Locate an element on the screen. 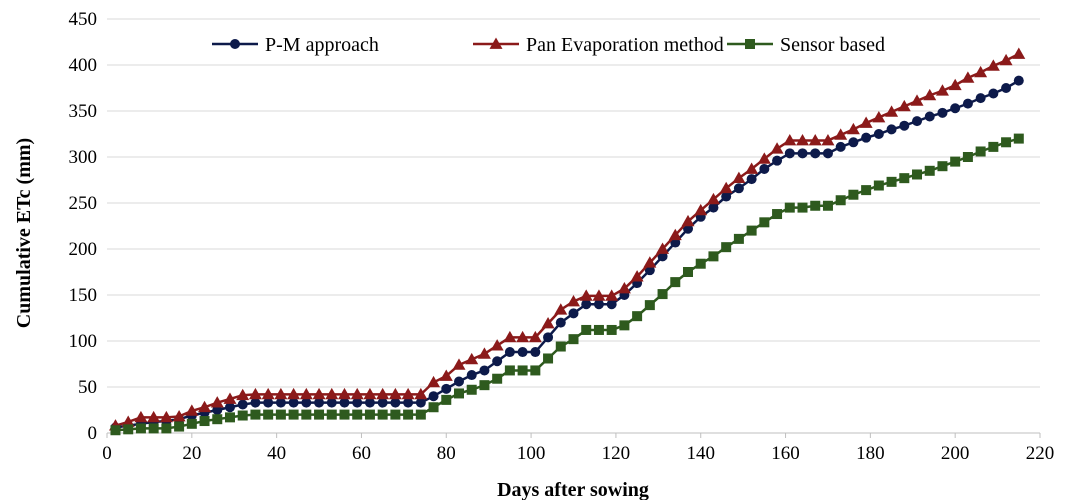  y-tick-label: 200 is located at coordinates (83, 249).